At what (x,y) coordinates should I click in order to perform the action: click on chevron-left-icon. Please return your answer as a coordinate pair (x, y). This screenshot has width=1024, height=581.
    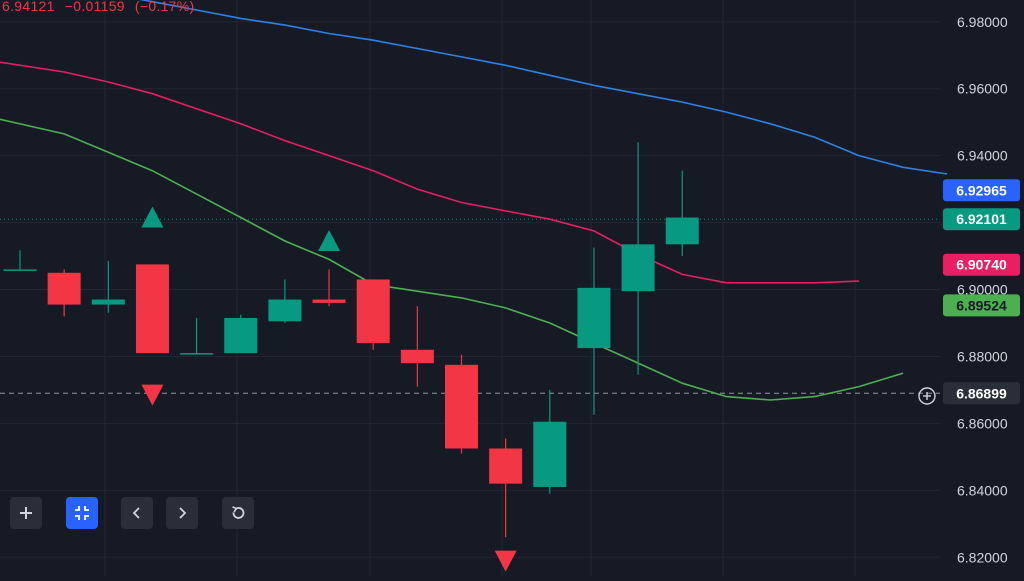
    Looking at the image, I should click on (136, 513).